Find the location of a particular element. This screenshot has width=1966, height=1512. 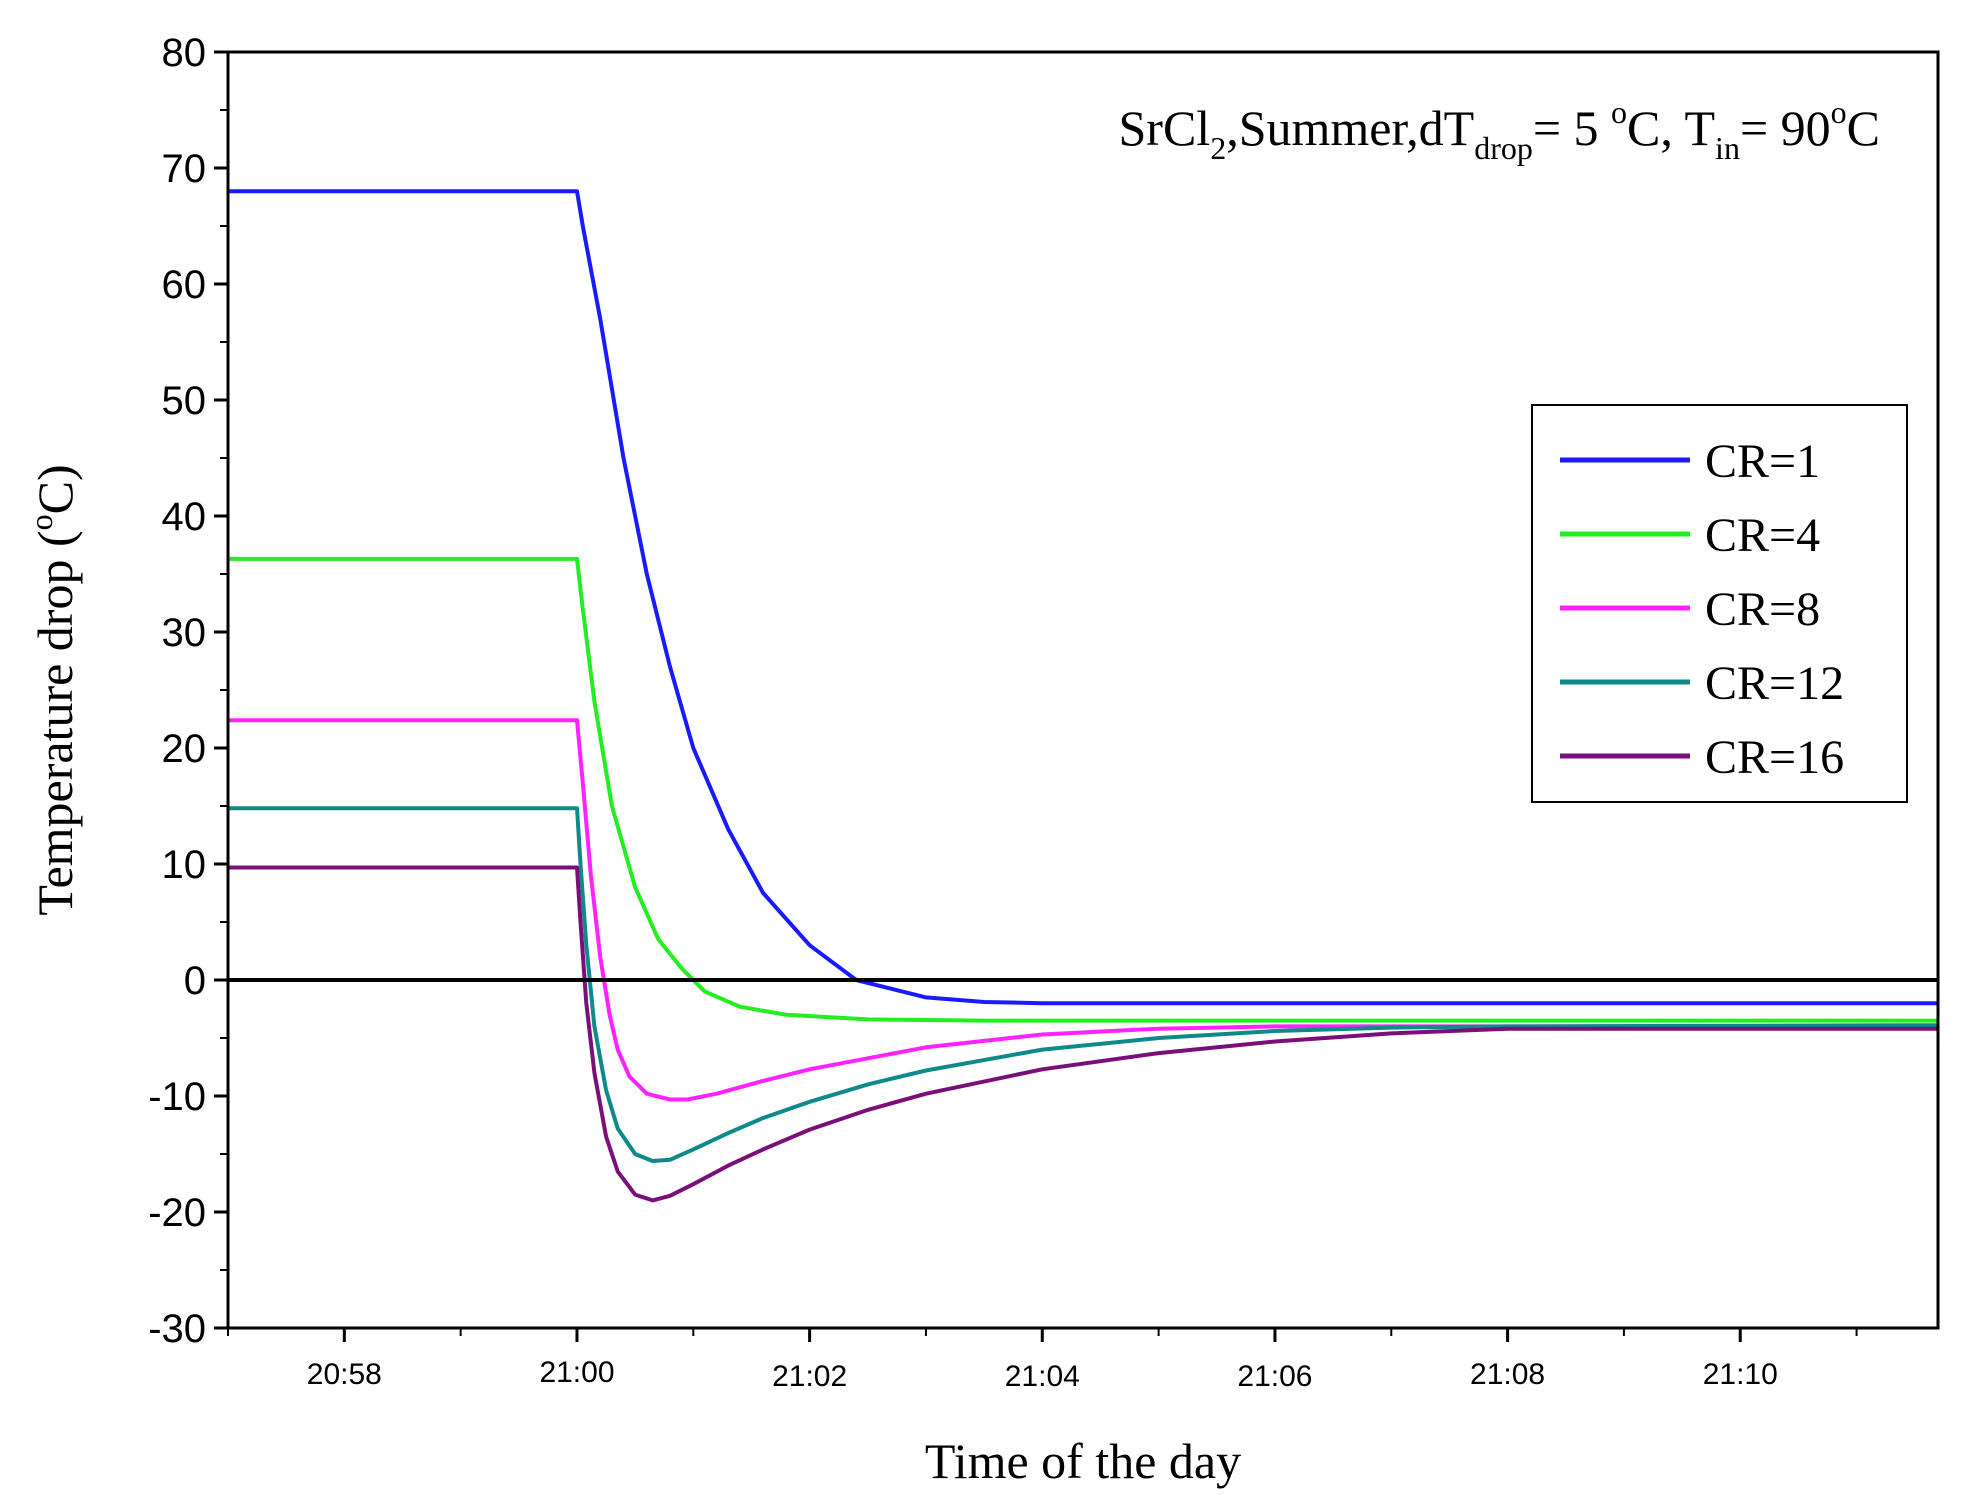

y-tick-label: -20 is located at coordinates (177, 1213).